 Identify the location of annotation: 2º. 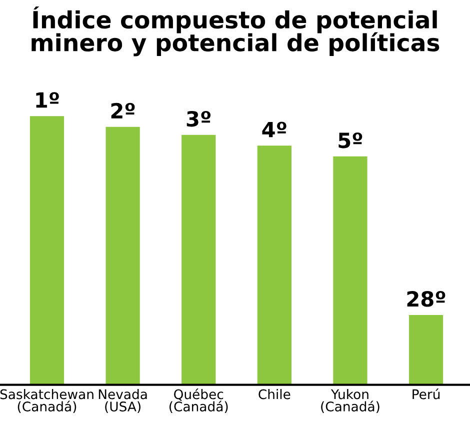
(123, 110).